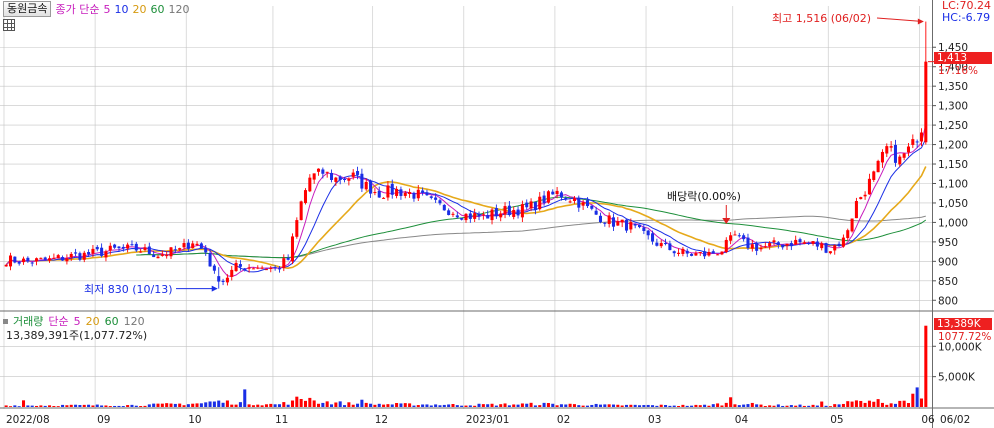  I want to click on date-tick-label: 09, so click(103, 420).